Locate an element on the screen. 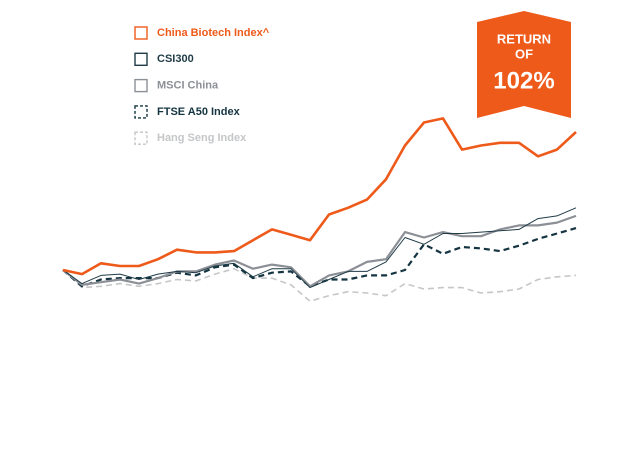  legend-label: China Biotech Index^ is located at coordinates (213, 33).